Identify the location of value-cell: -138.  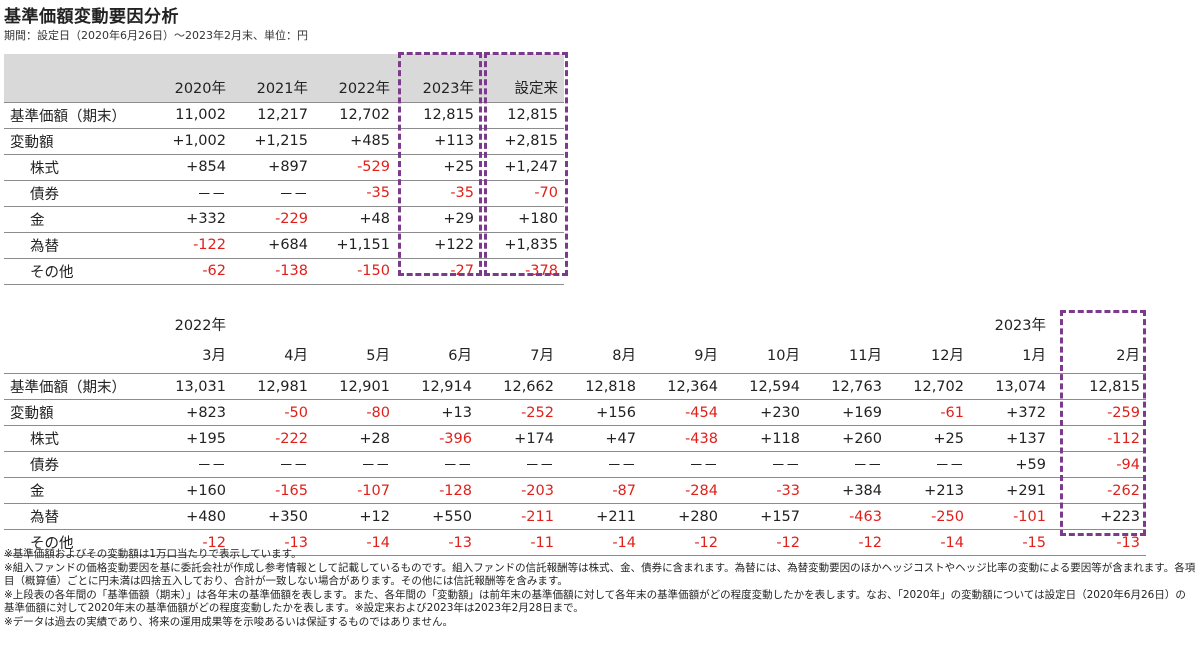
(273, 271).